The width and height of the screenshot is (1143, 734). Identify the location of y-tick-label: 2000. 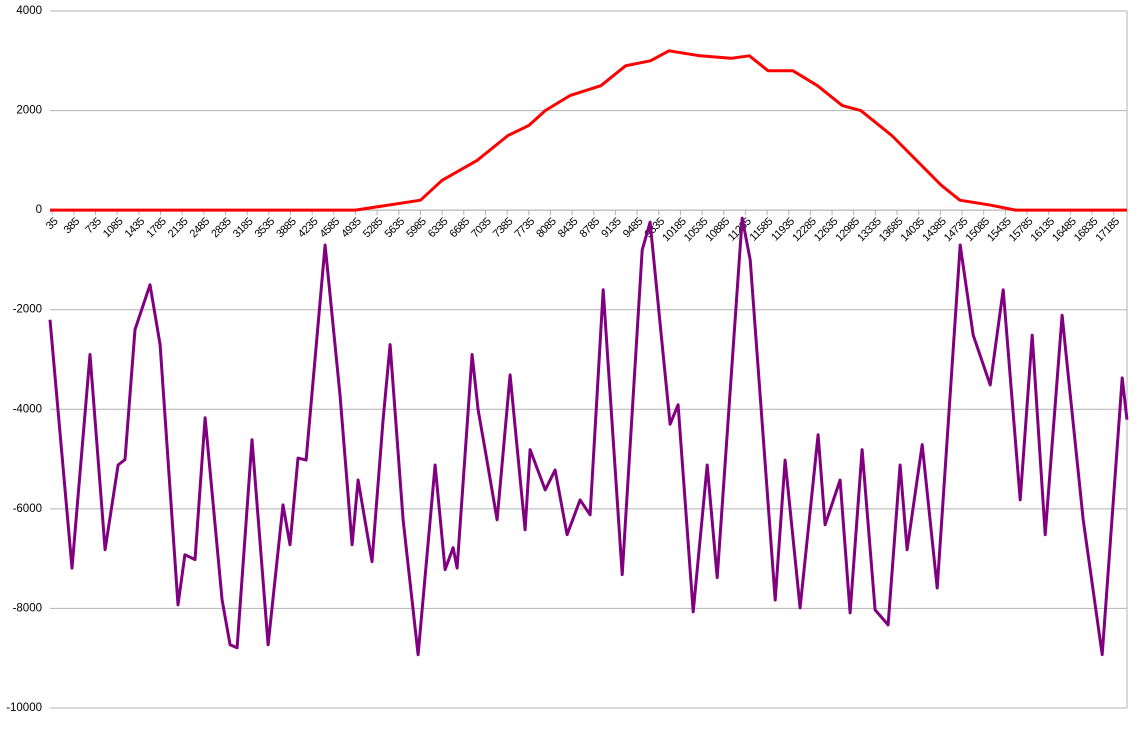
(29, 111).